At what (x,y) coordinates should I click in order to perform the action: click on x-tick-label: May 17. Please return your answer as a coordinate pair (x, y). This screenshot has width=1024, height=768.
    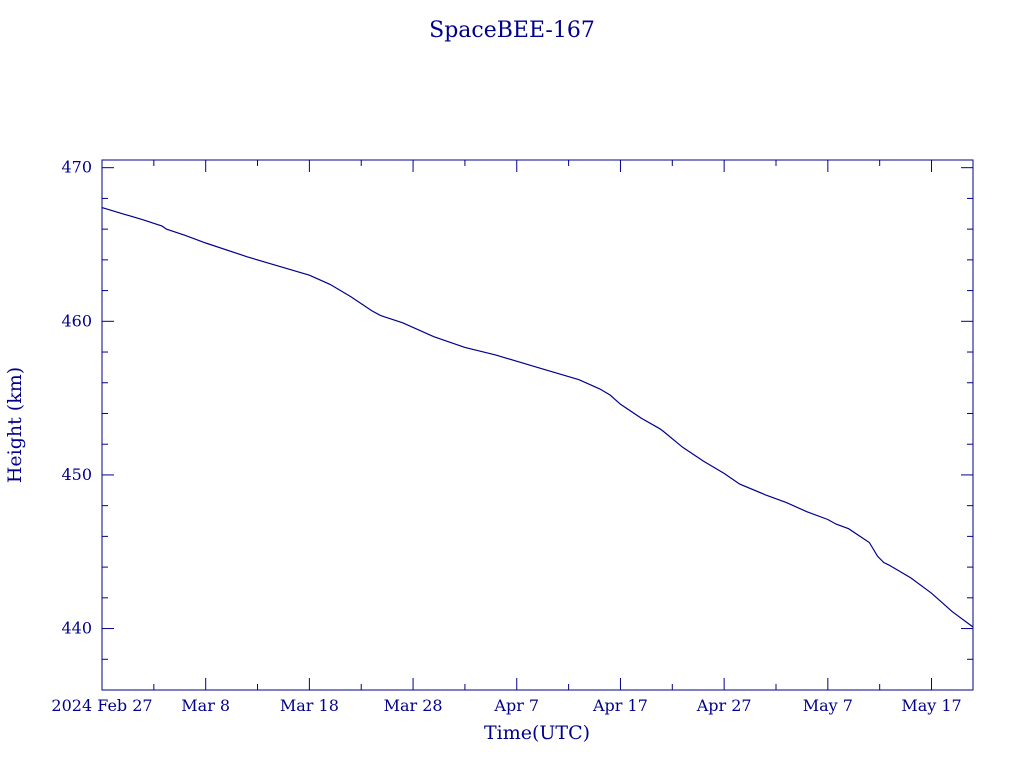
    Looking at the image, I should click on (931, 705).